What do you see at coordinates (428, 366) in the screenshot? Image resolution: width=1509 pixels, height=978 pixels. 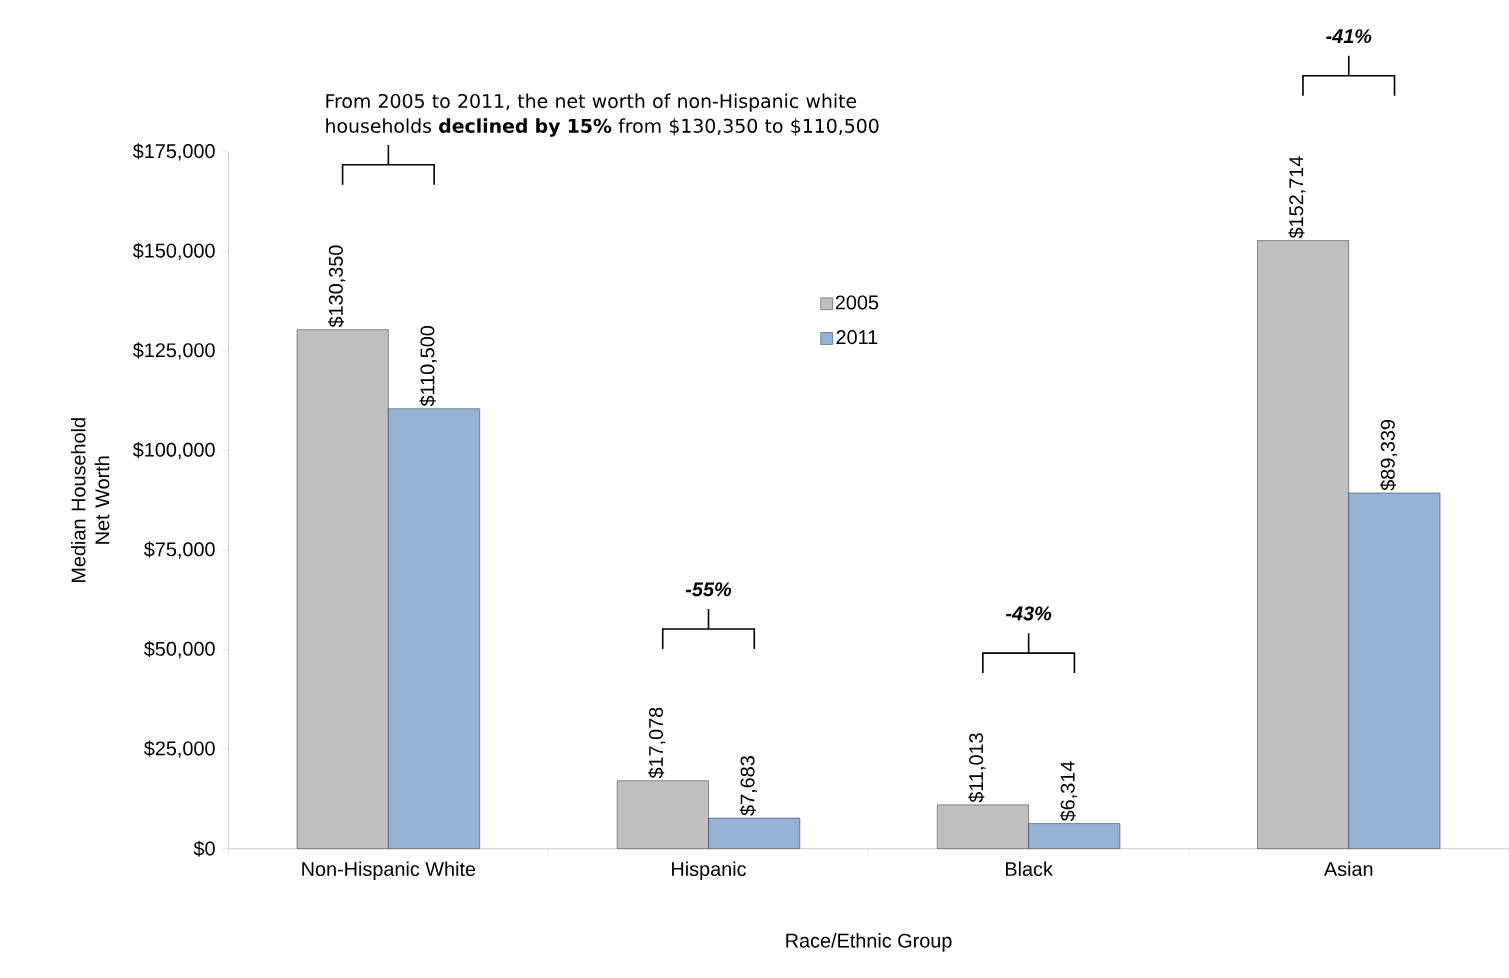 I see `data-label: $110,500` at bounding box center [428, 366].